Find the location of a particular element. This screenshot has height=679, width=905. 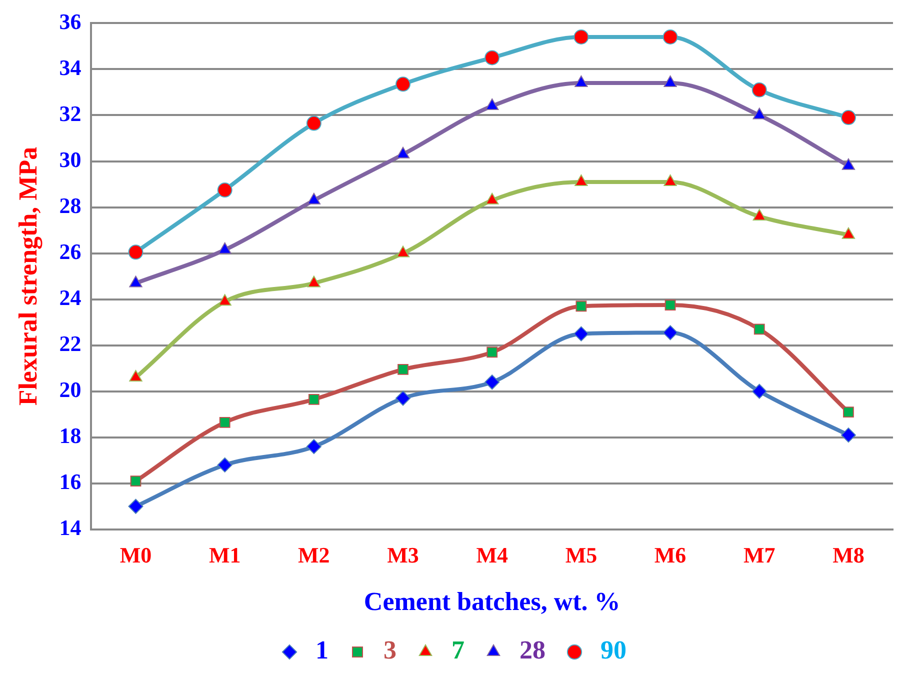

y-tick-label: 26 is located at coordinates (70, 251).